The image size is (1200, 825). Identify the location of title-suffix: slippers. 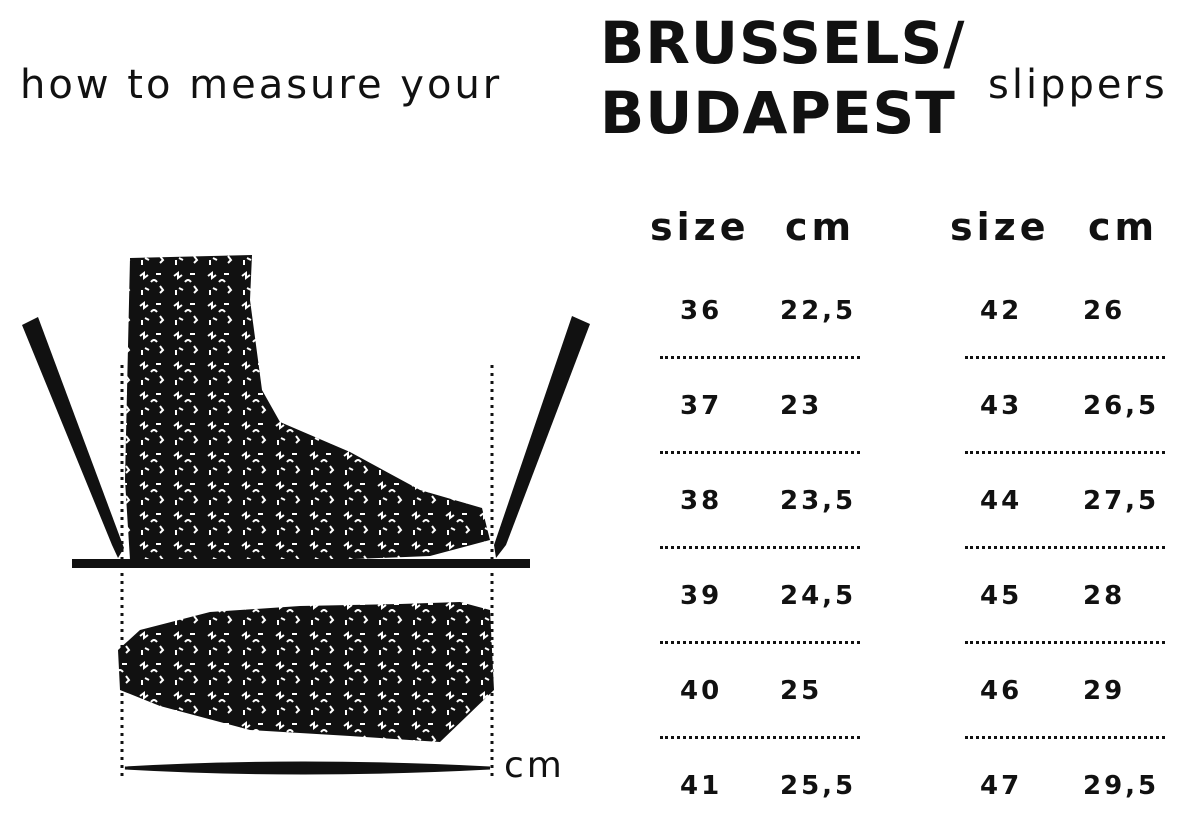
(1078, 85).